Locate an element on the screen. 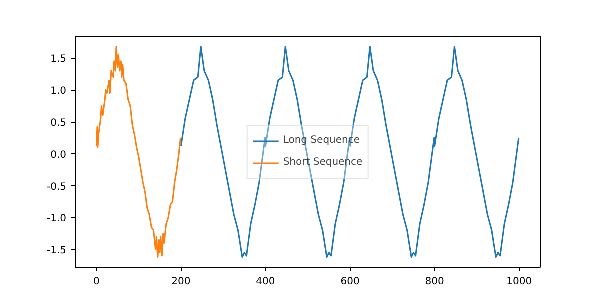 The width and height of the screenshot is (600, 300). y-tick-label: 1.5 is located at coordinates (58, 60).